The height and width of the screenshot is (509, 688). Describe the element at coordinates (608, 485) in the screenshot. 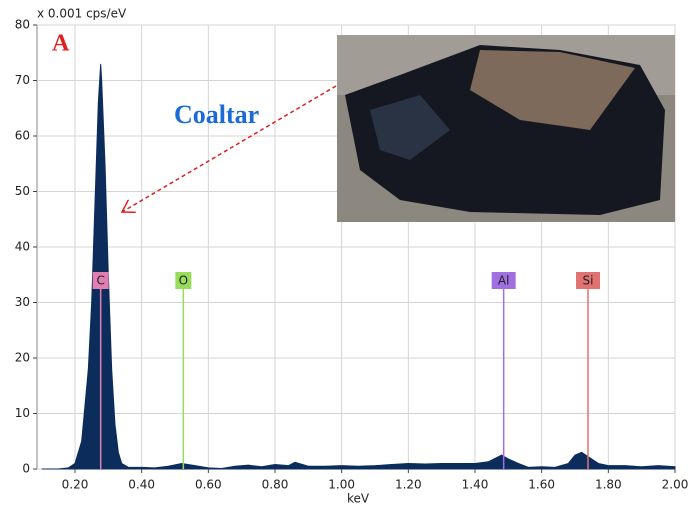

I see `x-tick-label: 1.80` at that location.